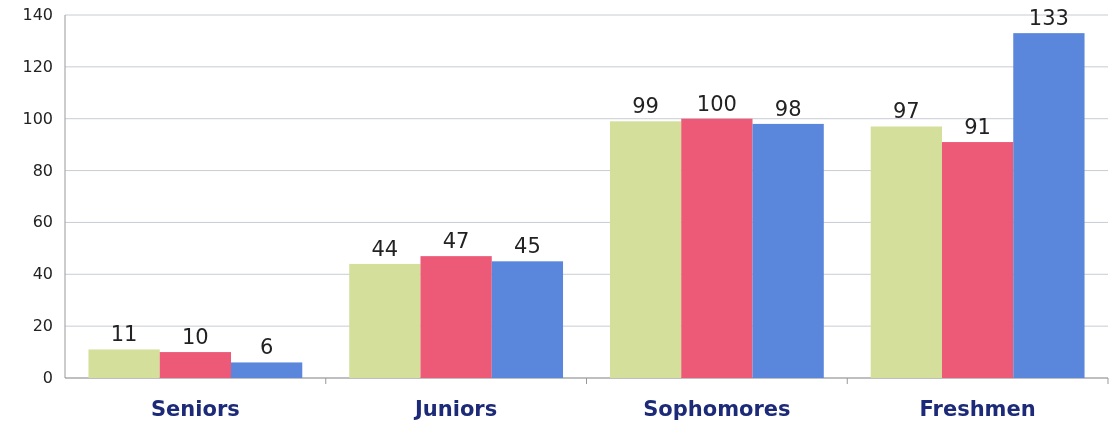 Image resolution: width=1114 pixels, height=428 pixels. I want to click on y-tick-label: 140, so click(37, 14).